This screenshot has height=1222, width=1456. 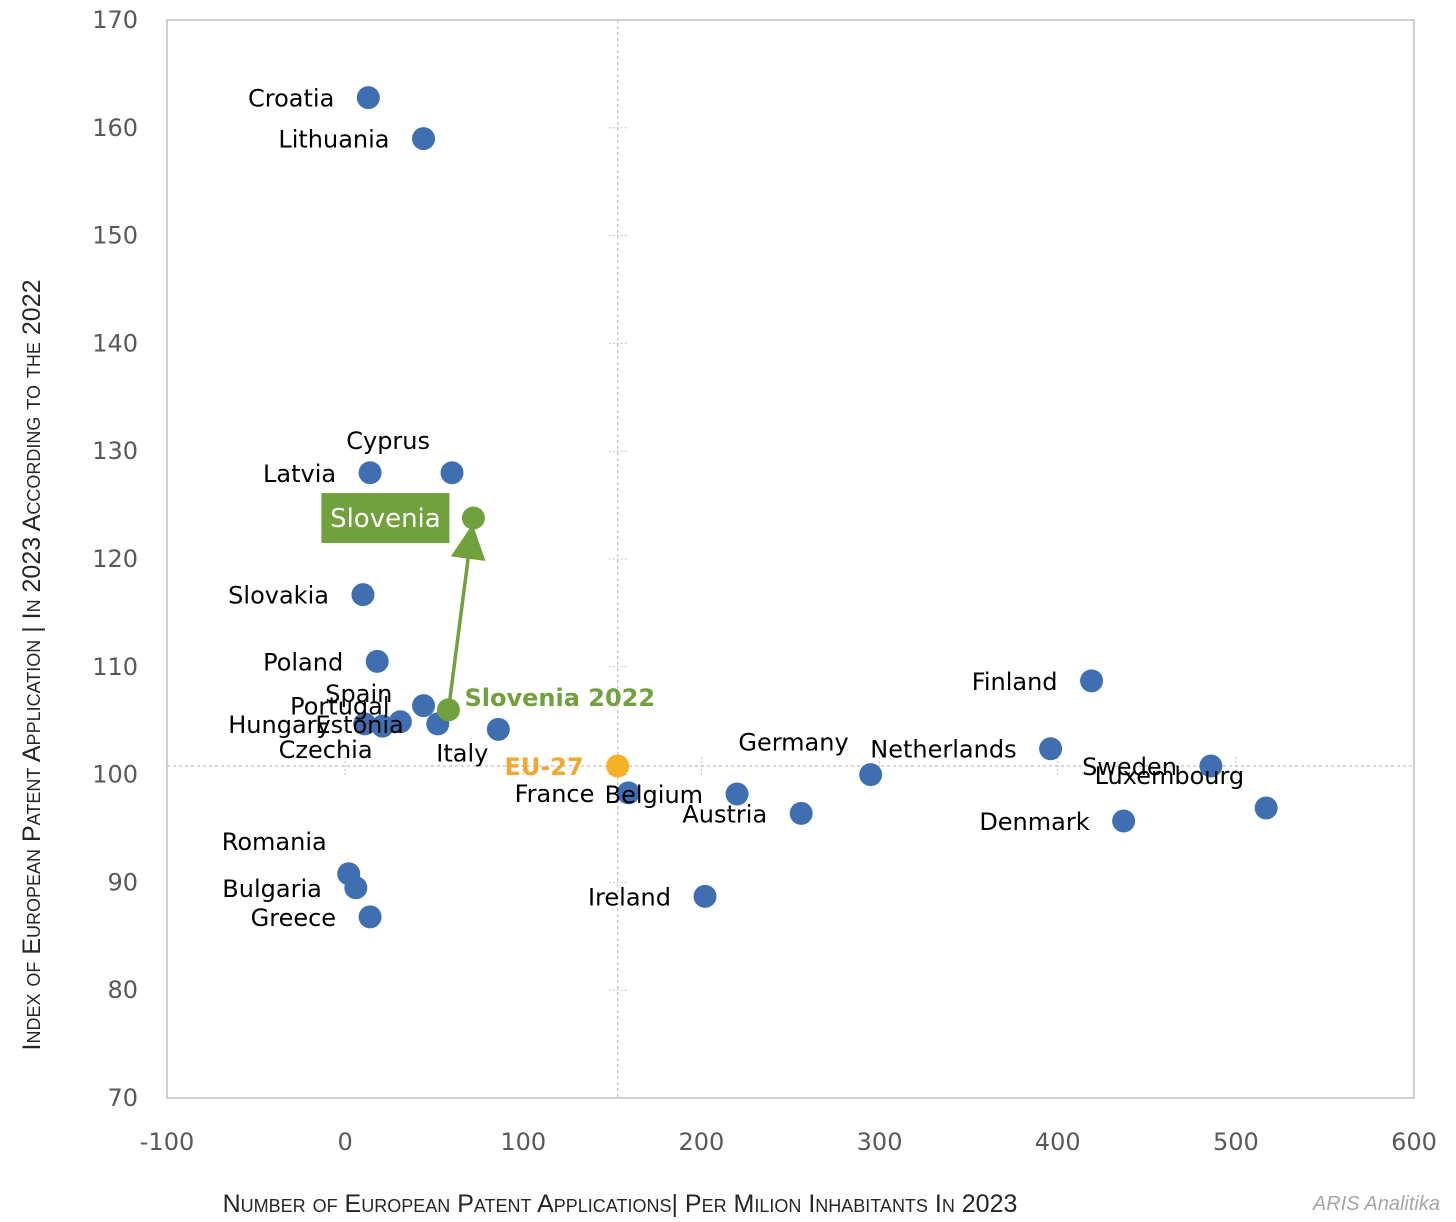 I want to click on label-sweden: Sweden, so click(x=1129, y=767).